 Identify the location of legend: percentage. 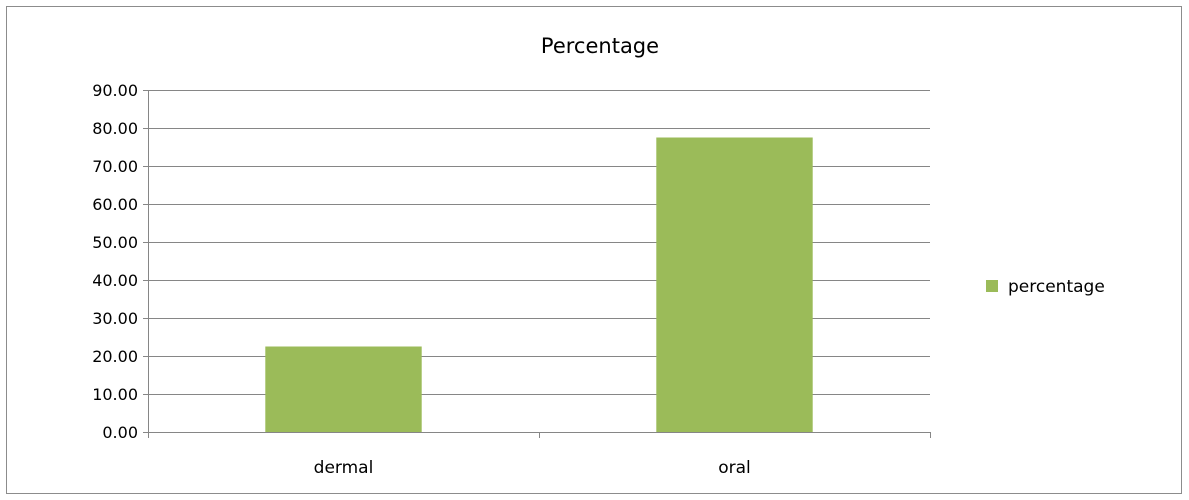
(1045, 287).